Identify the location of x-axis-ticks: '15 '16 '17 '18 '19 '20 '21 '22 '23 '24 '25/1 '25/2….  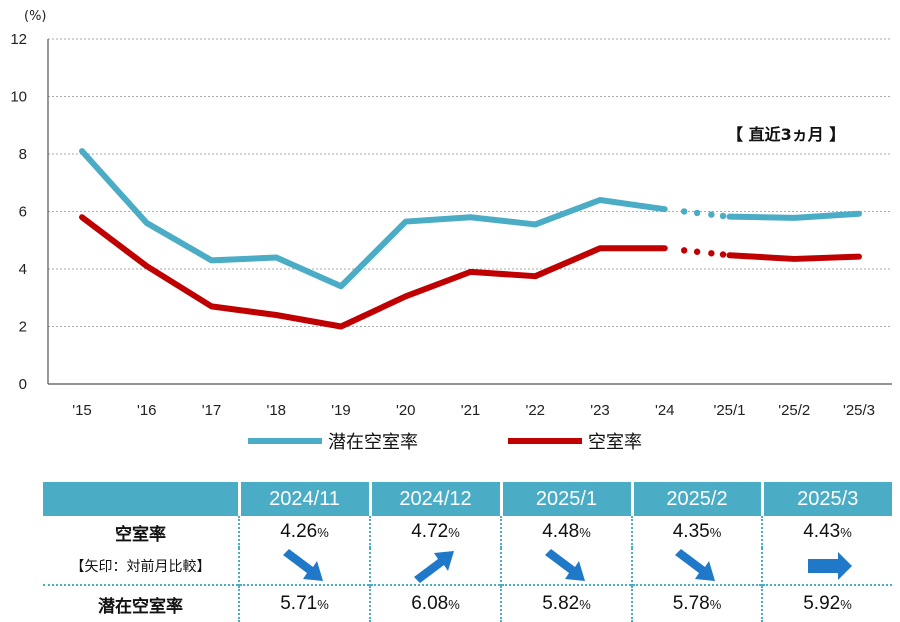
(473, 410).